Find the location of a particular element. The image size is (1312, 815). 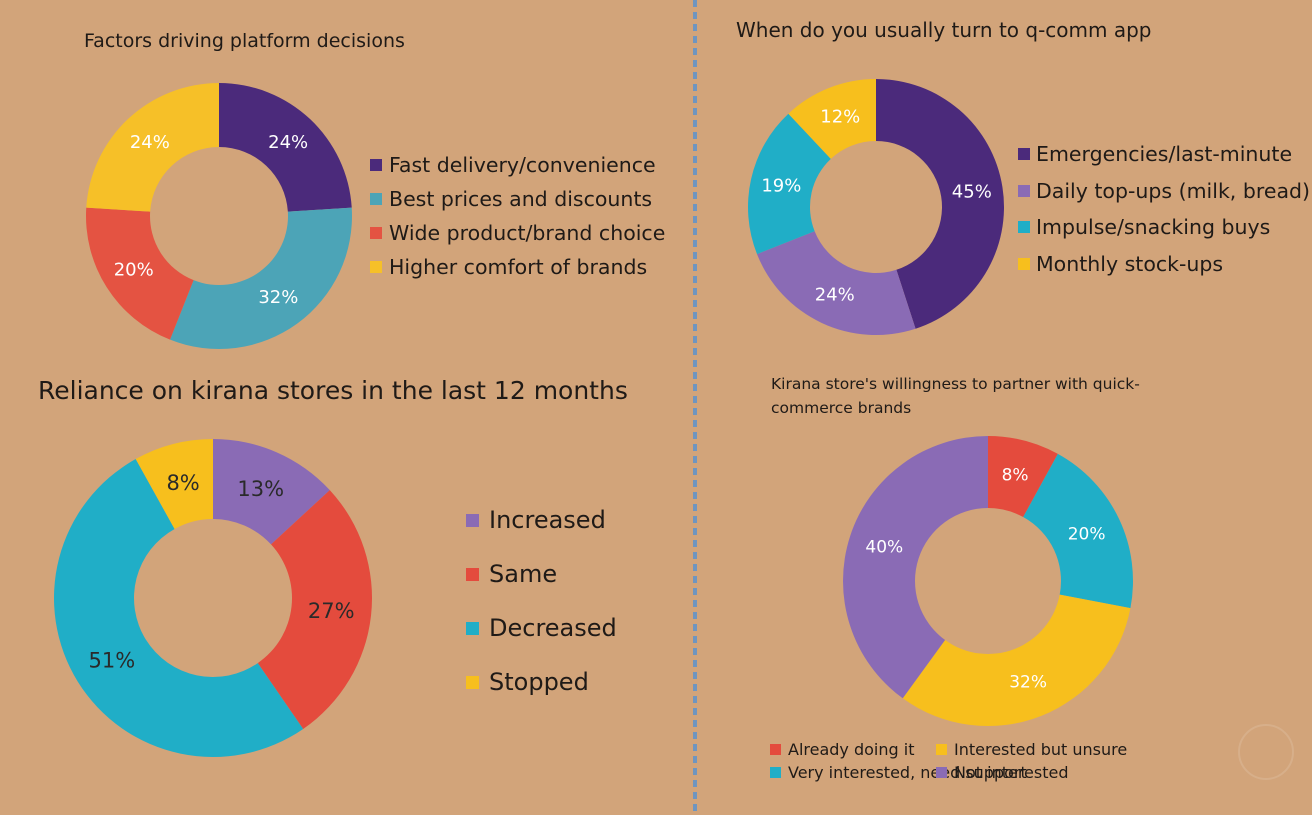

legend-label: Higher comfort of brands is located at coordinates (518, 267).